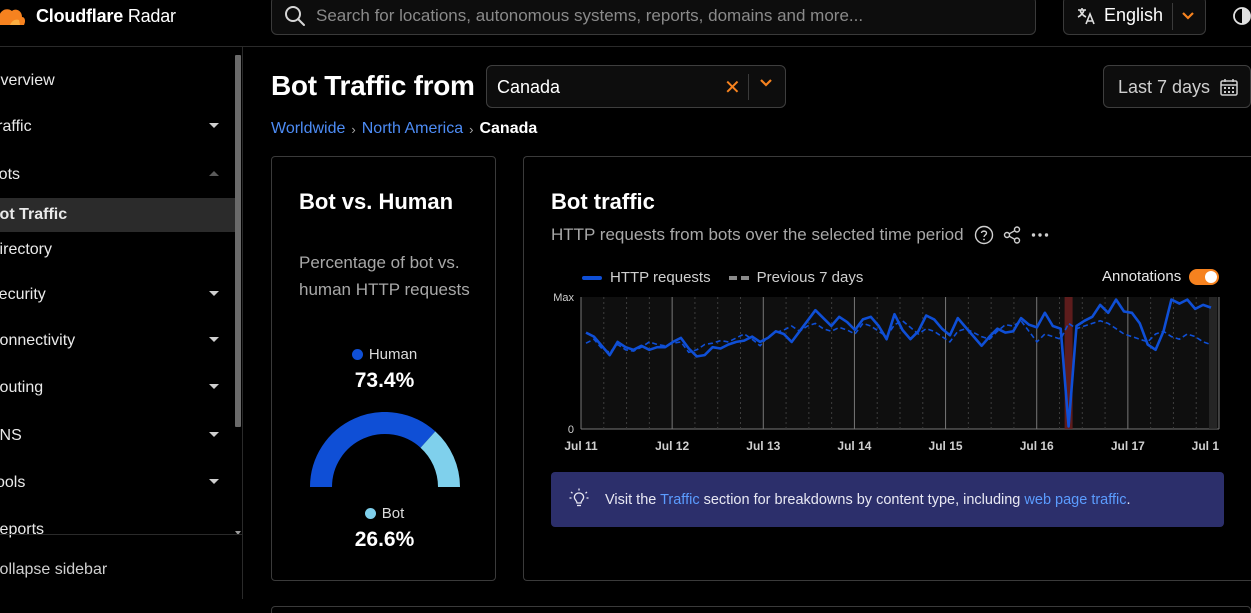 The image size is (1251, 613). I want to click on language-label: English, so click(1134, 15).